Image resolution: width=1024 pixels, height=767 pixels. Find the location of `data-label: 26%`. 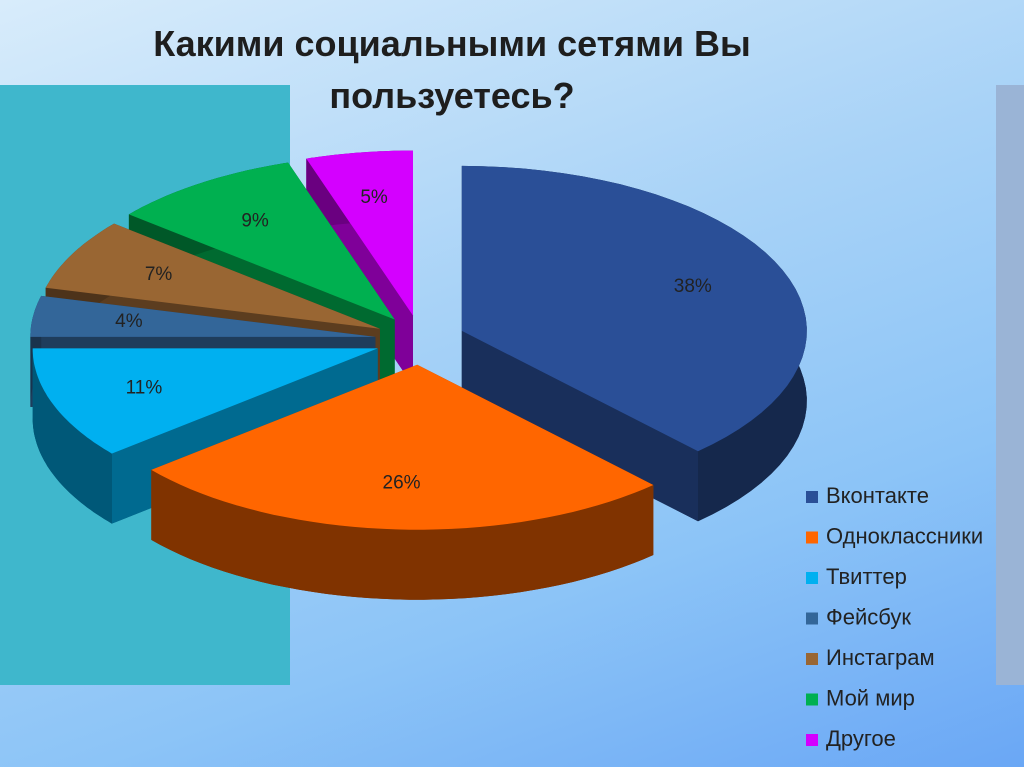

data-label: 26% is located at coordinates (402, 482).